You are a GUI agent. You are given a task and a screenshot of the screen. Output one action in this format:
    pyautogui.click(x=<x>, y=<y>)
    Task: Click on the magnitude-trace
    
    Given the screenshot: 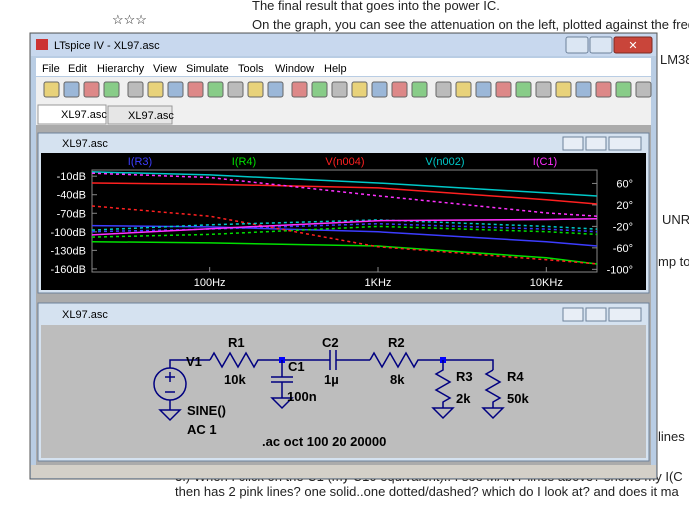 What is the action you would take?
    pyautogui.click(x=344, y=252)
    